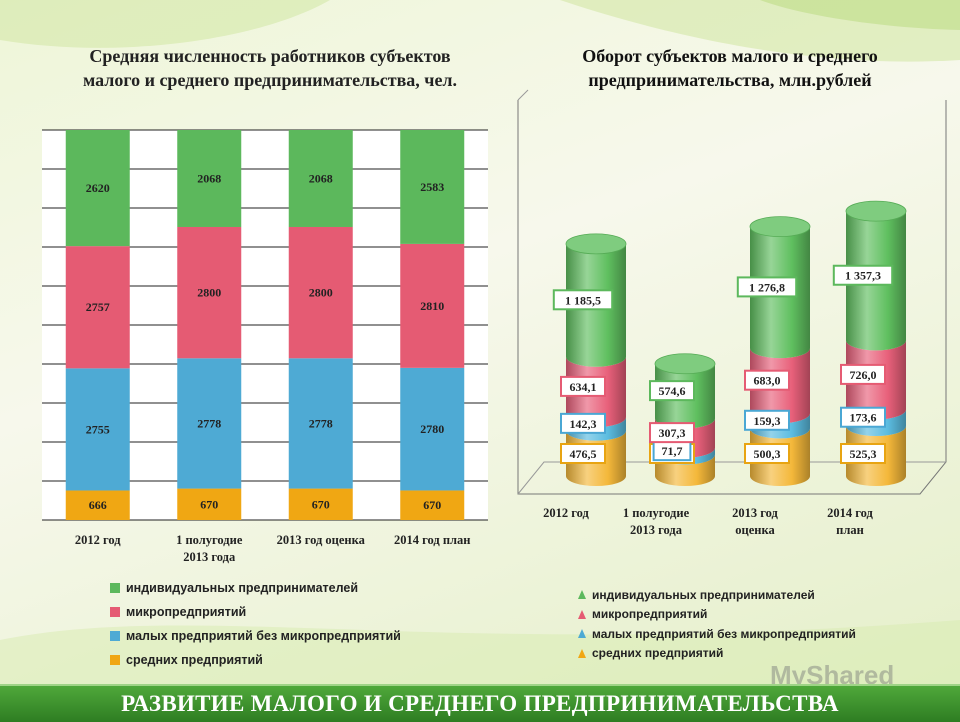  What do you see at coordinates (194, 660) in the screenshot?
I see `legend1-label: средних предприятий` at bounding box center [194, 660].